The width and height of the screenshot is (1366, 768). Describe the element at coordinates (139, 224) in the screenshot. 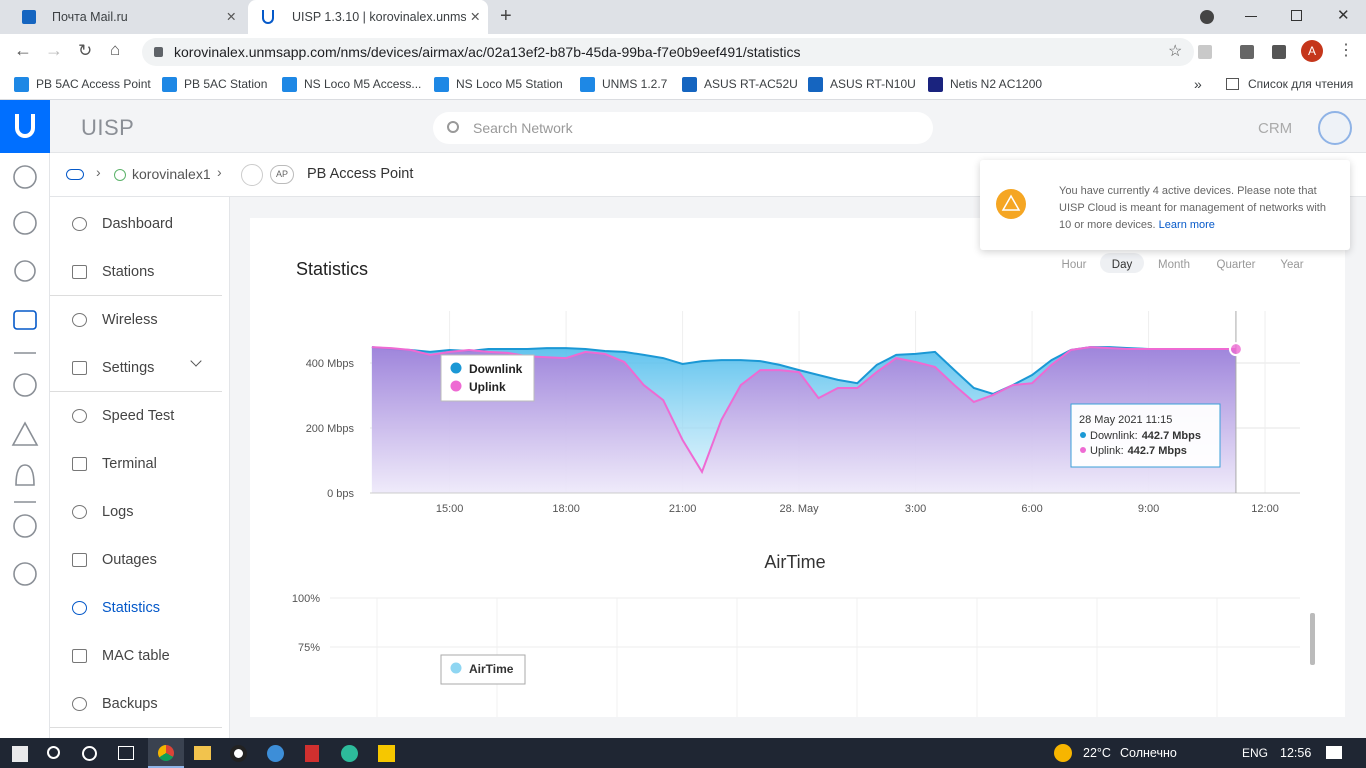

I see `nav-item: Dashboard` at that location.